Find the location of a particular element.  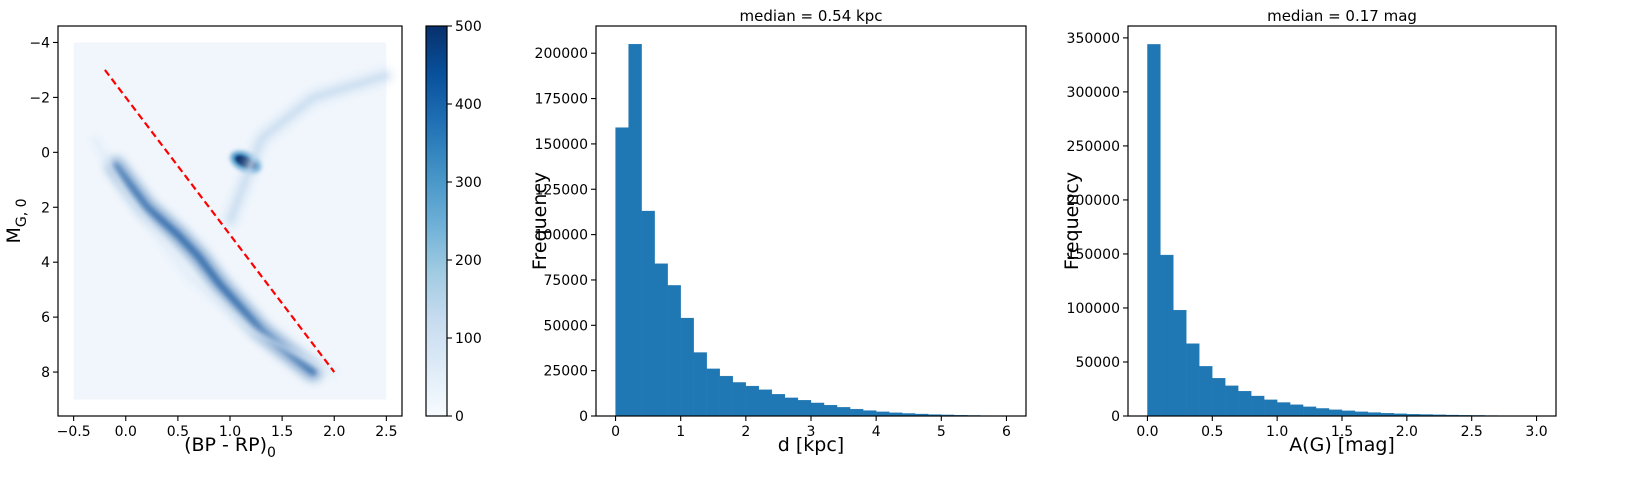

extinction-y-tick-label: 200000 is located at coordinates (1093, 201).